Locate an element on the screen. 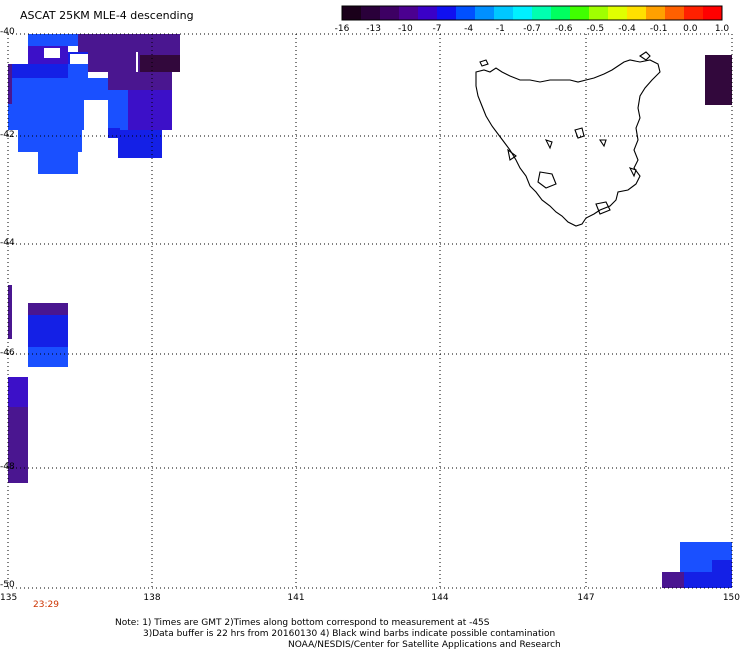 Image resolution: width=740 pixels, height=650 pixels. swath-left-middle is located at coordinates (38, 384).